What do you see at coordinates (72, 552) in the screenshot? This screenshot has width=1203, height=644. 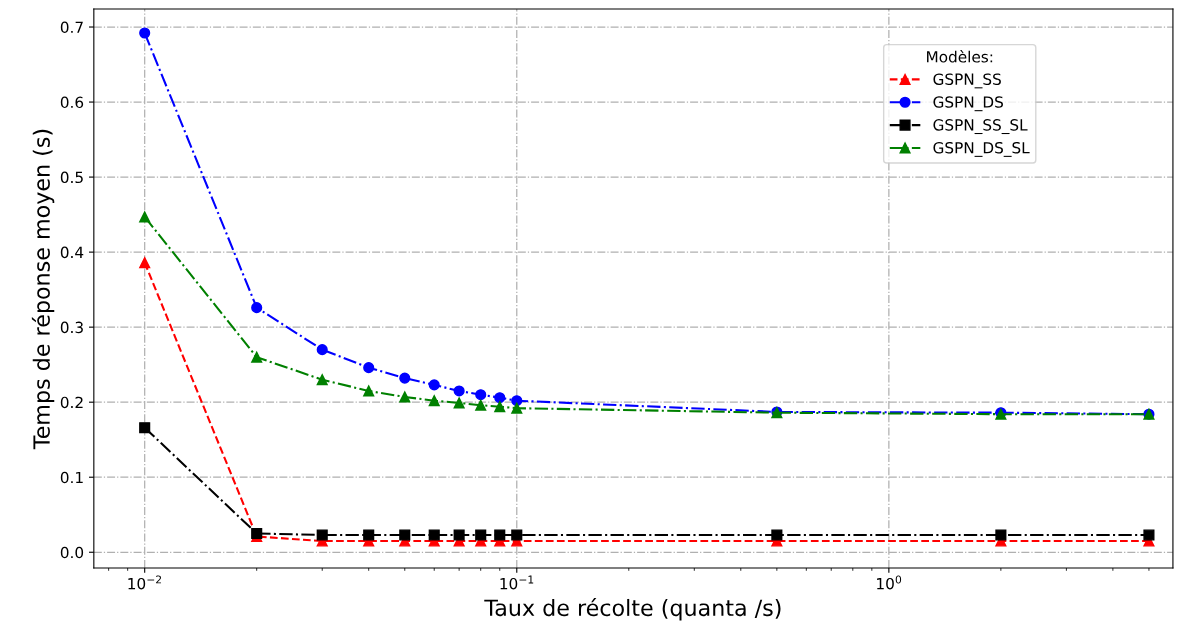 I see `y-tick-label: 0.0` at bounding box center [72, 552].